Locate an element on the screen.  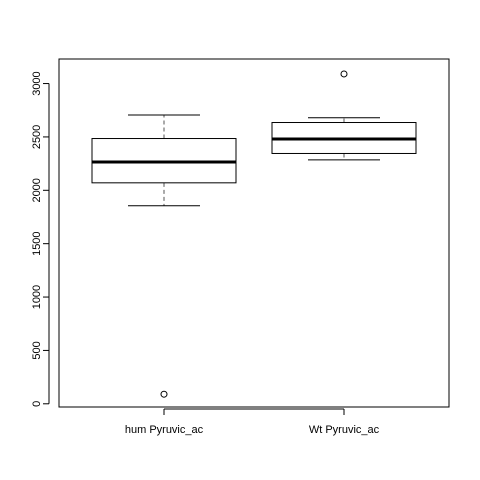
y-tick-label: 2500 is located at coordinates (37, 137).